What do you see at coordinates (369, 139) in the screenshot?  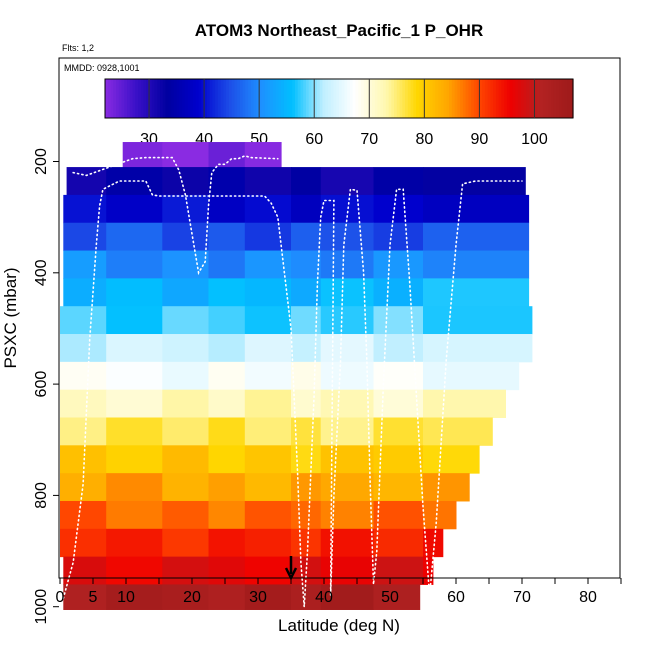 I see `colorbar-tick-label: 70` at bounding box center [369, 139].